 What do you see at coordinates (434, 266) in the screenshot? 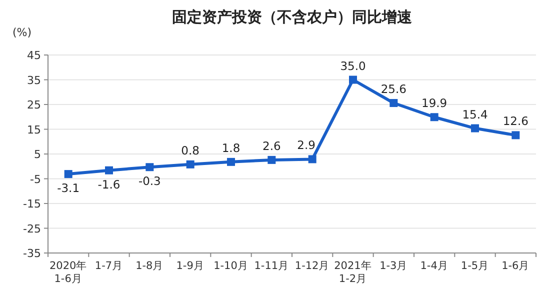
I see `x-tick-label: 1-4月` at bounding box center [434, 266].